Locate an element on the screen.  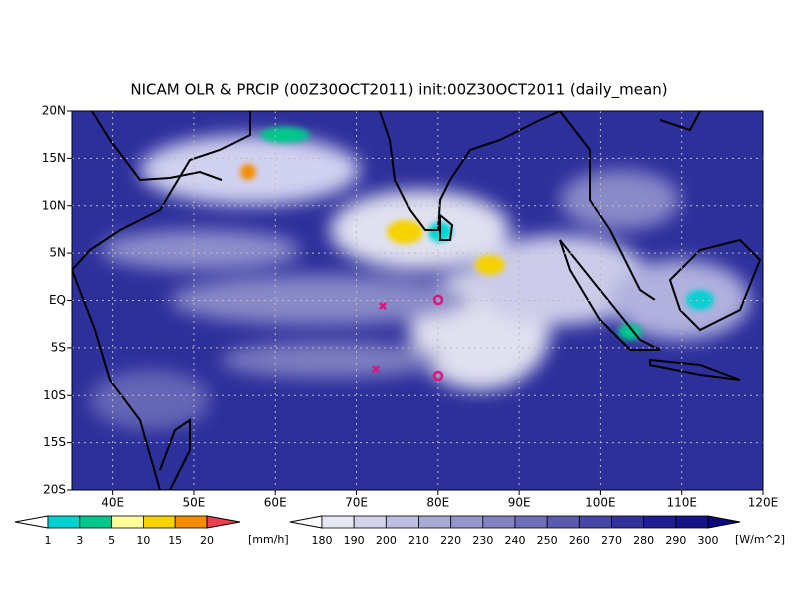
colorbar-label: 200 is located at coordinates (386, 540).